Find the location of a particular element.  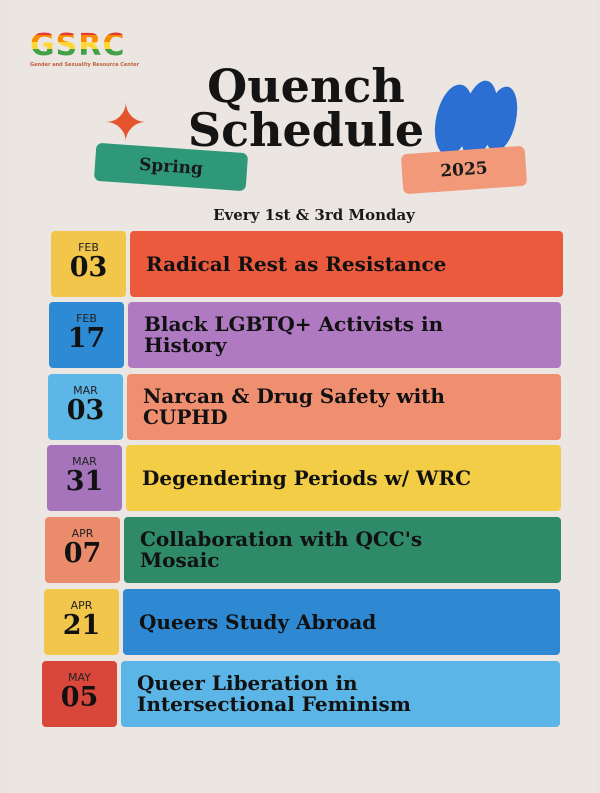

event-title-bar: Collaboration with QCC's Mosaic is located at coordinates (342, 550).